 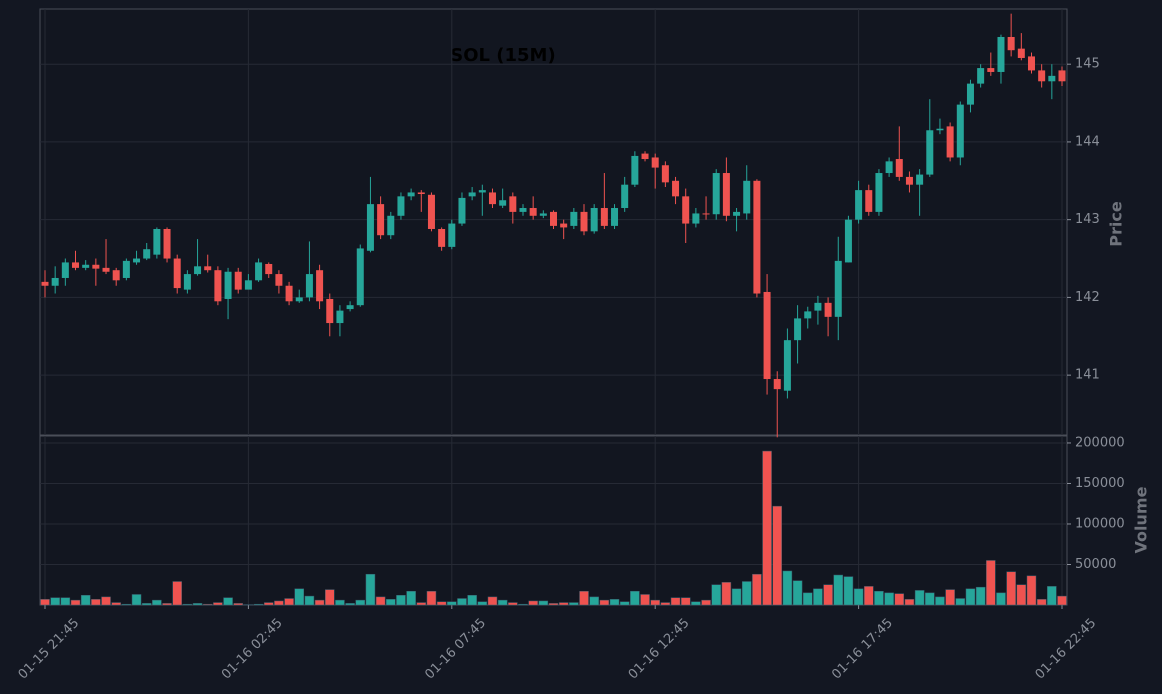 I want to click on y-axis-label: Price, so click(x=1116, y=224).